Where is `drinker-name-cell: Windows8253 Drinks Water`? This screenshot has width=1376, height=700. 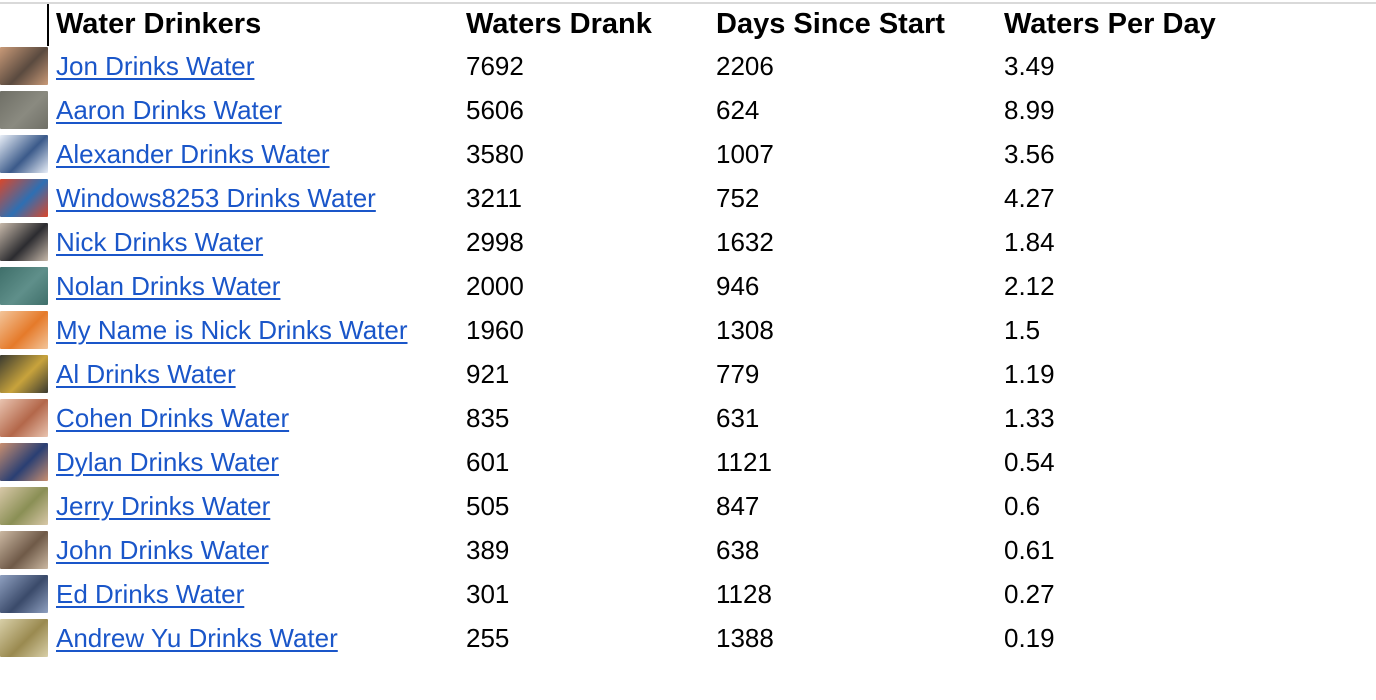 drinker-name-cell: Windows8253 Drinks Water is located at coordinates (261, 198).